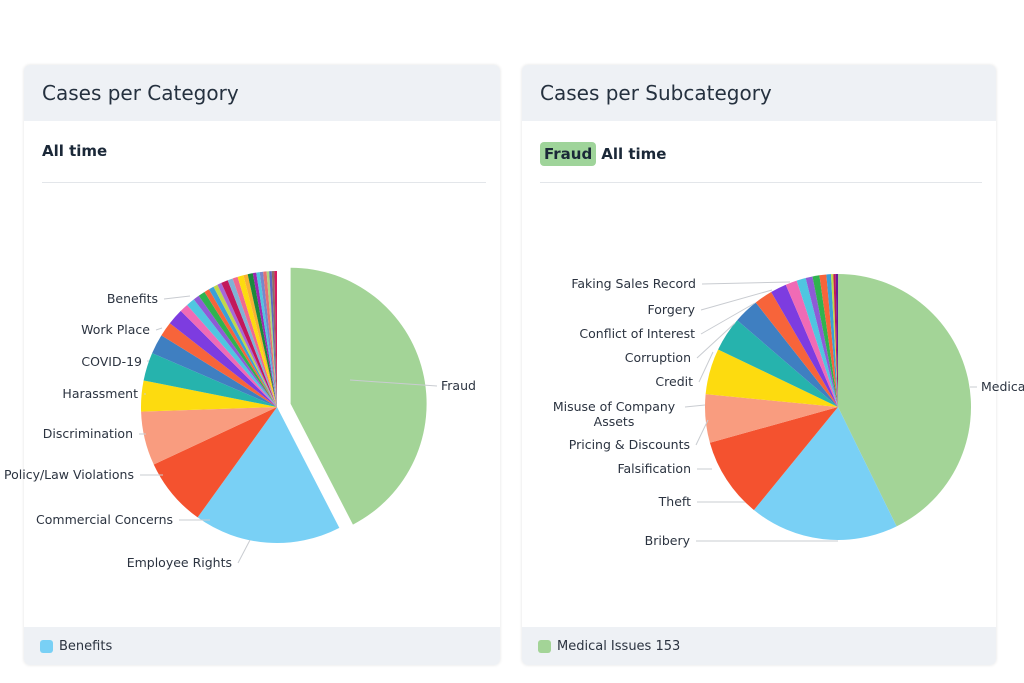 The height and width of the screenshot is (683, 1024). What do you see at coordinates (629, 444) in the screenshot?
I see `slice-label: Pricing & Discounts` at bounding box center [629, 444].